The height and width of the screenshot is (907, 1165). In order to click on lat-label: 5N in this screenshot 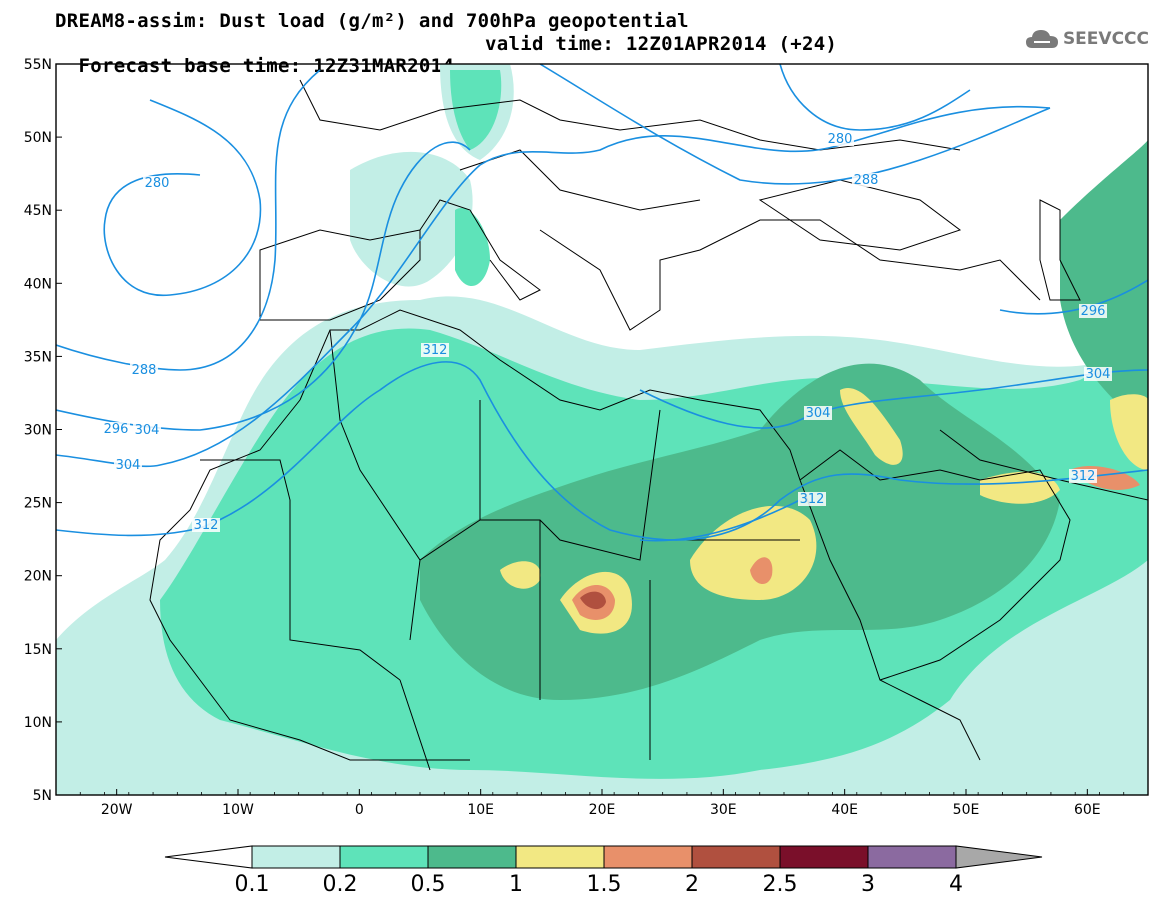, I will do `click(42, 796)`.